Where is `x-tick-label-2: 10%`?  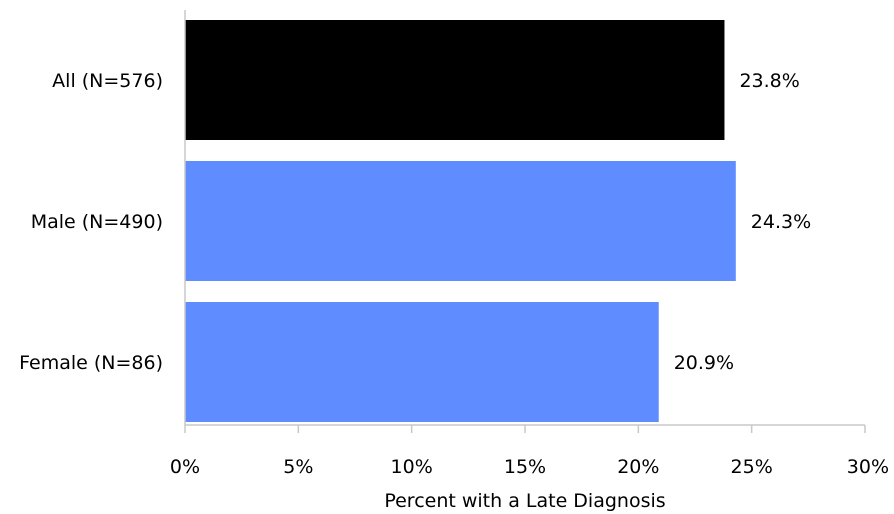
x-tick-label-2: 10% is located at coordinates (412, 467).